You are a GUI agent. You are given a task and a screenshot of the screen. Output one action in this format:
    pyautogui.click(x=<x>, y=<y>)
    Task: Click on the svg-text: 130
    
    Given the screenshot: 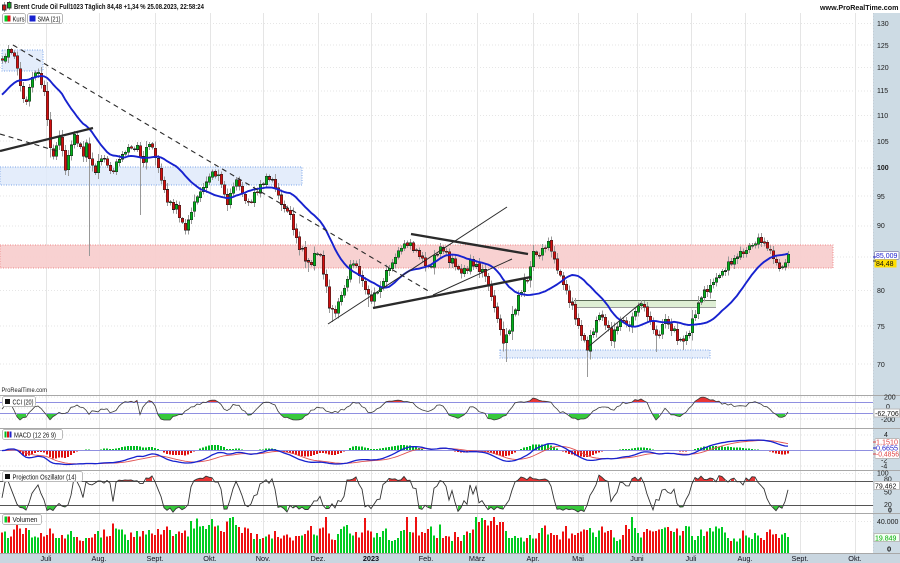 What is the action you would take?
    pyautogui.click(x=883, y=24)
    